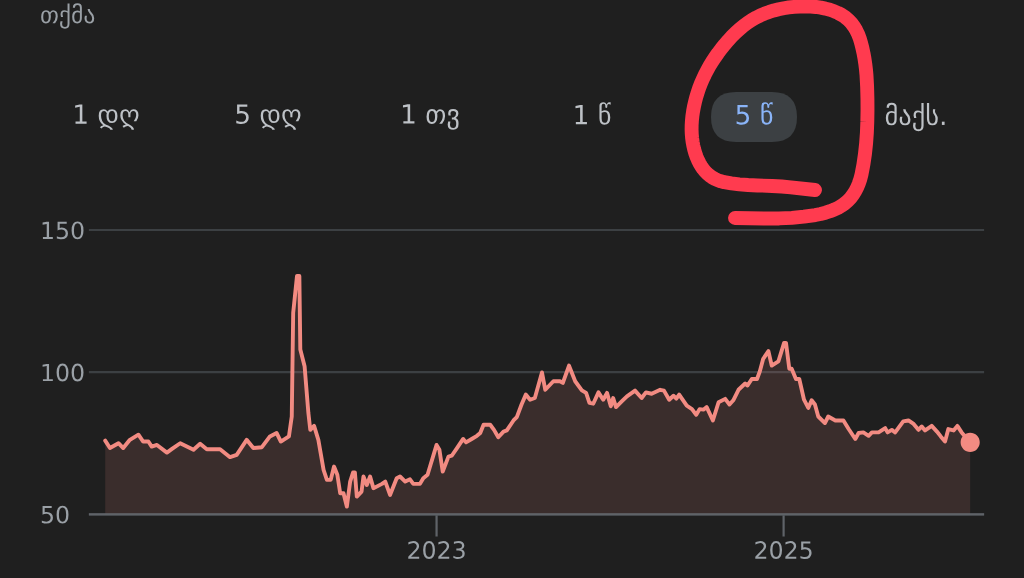 This screenshot has width=1024, height=578. I want to click on text: 1 თვ, so click(430, 117).